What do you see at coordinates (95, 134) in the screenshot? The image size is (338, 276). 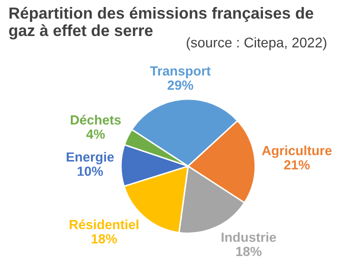 I see `data-label: 4%` at bounding box center [95, 134].